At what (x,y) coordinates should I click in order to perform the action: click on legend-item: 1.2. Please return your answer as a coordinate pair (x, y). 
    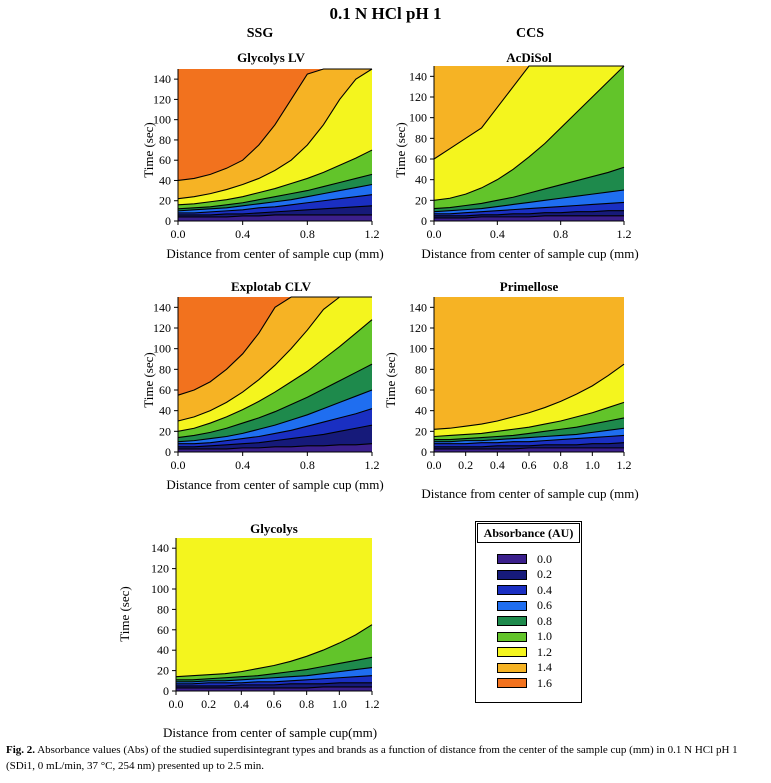
    Looking at the image, I should click on (524, 651).